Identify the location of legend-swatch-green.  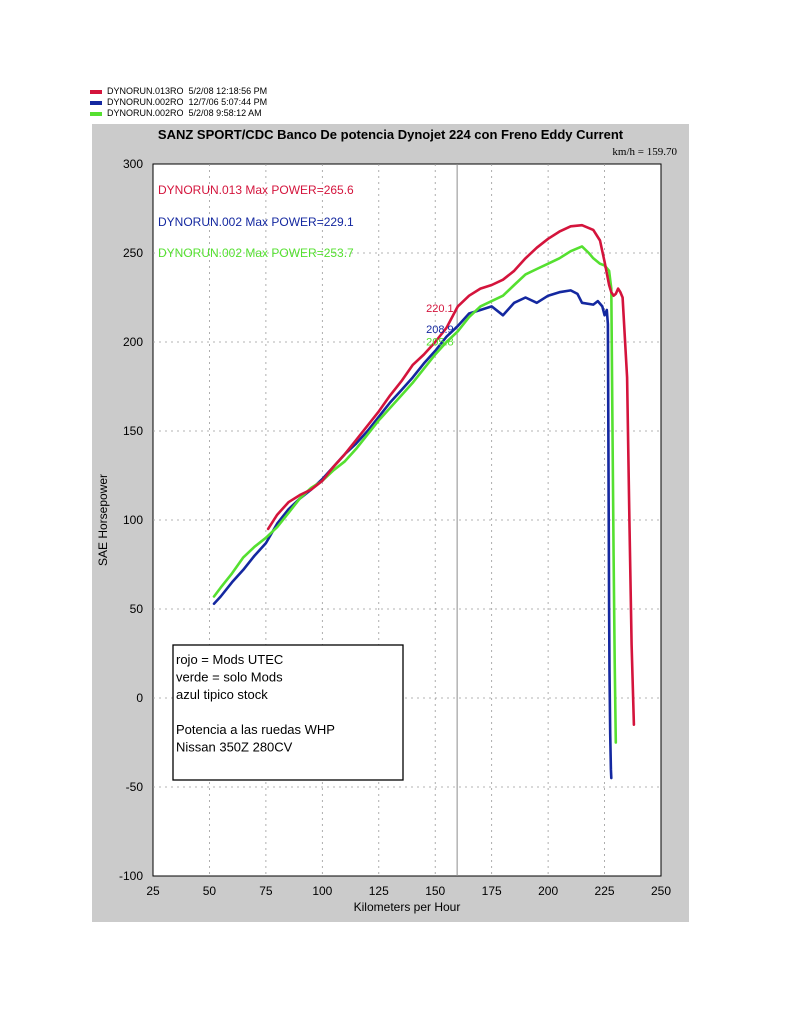
(96, 113).